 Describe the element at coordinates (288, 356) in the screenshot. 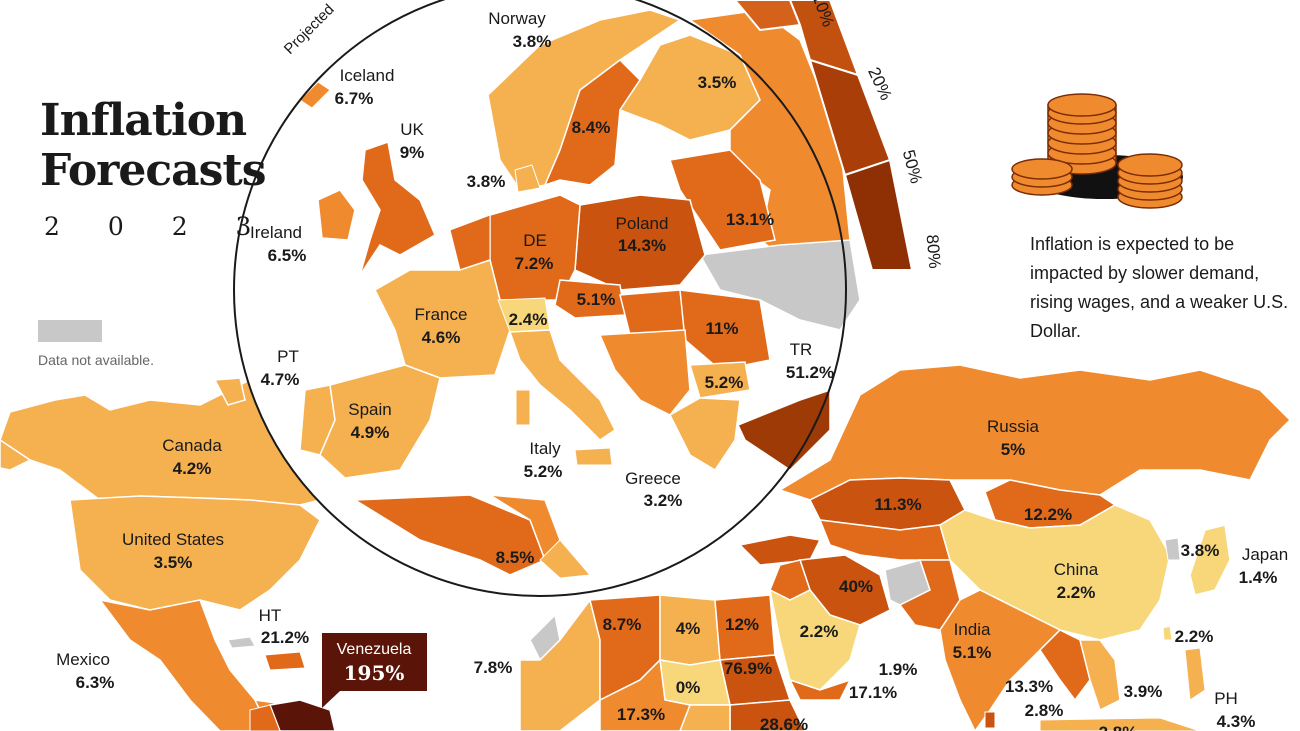

I see `pt-name: PT` at that location.